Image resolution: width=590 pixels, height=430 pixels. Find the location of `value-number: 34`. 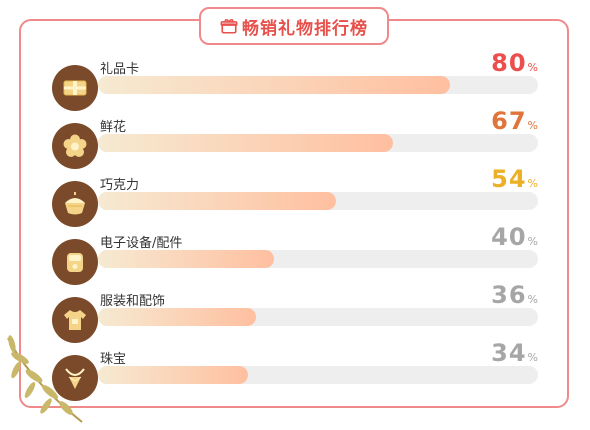

value-number: 34 is located at coordinates (509, 353).